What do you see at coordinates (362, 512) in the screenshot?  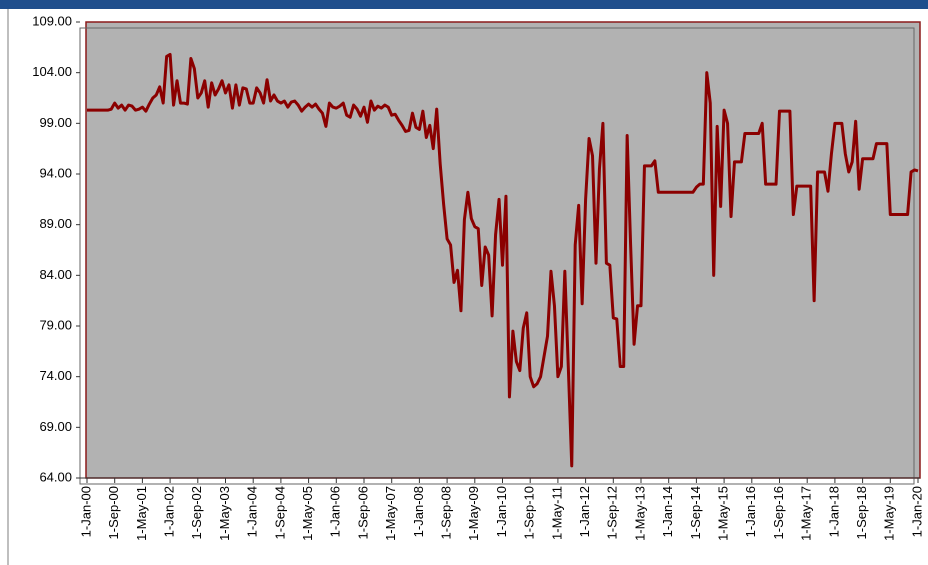 I see `x-tick-label: 1-Sep-06` at bounding box center [362, 512].